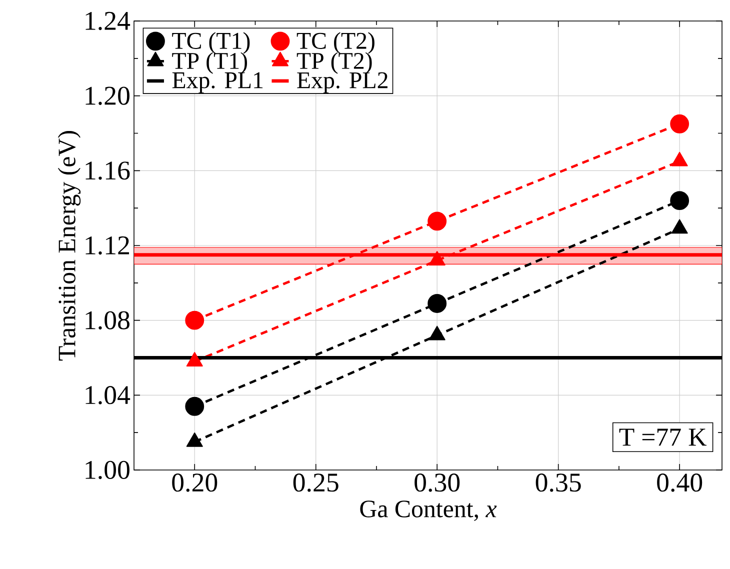  I want to click on x-tick-label: 0.35, so click(558, 483).